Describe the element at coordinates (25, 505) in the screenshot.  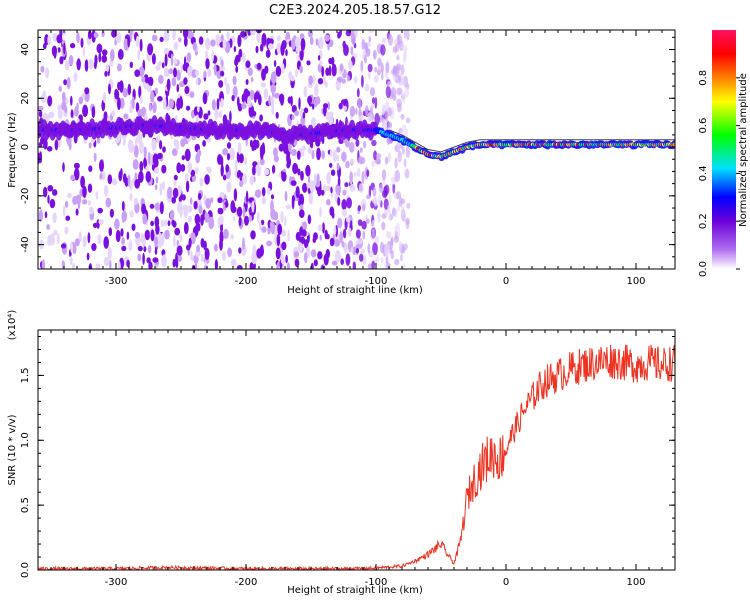
I see `y-tick-label: 0.5` at that location.